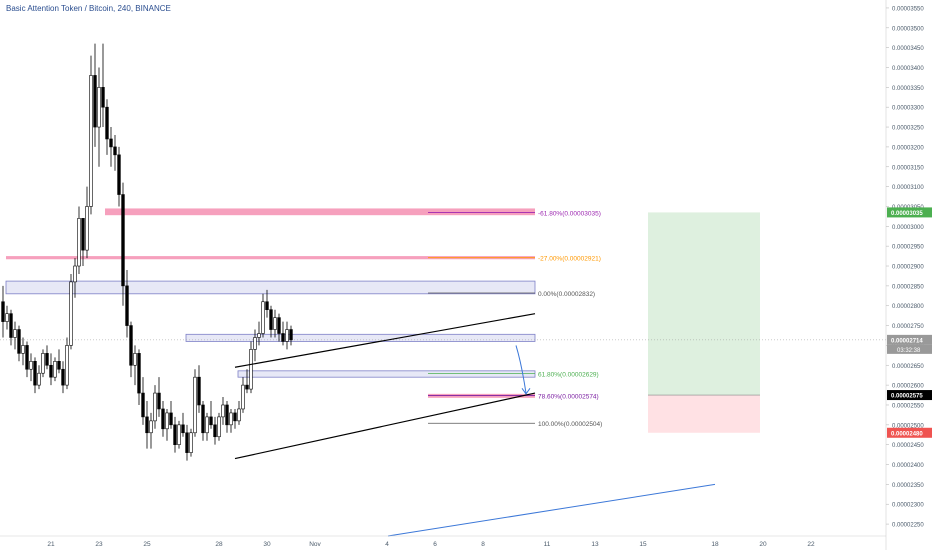 Image resolution: width=932 pixels, height=555 pixels. Describe the element at coordinates (909, 349) in the screenshot. I see `countdown-tag` at that location.